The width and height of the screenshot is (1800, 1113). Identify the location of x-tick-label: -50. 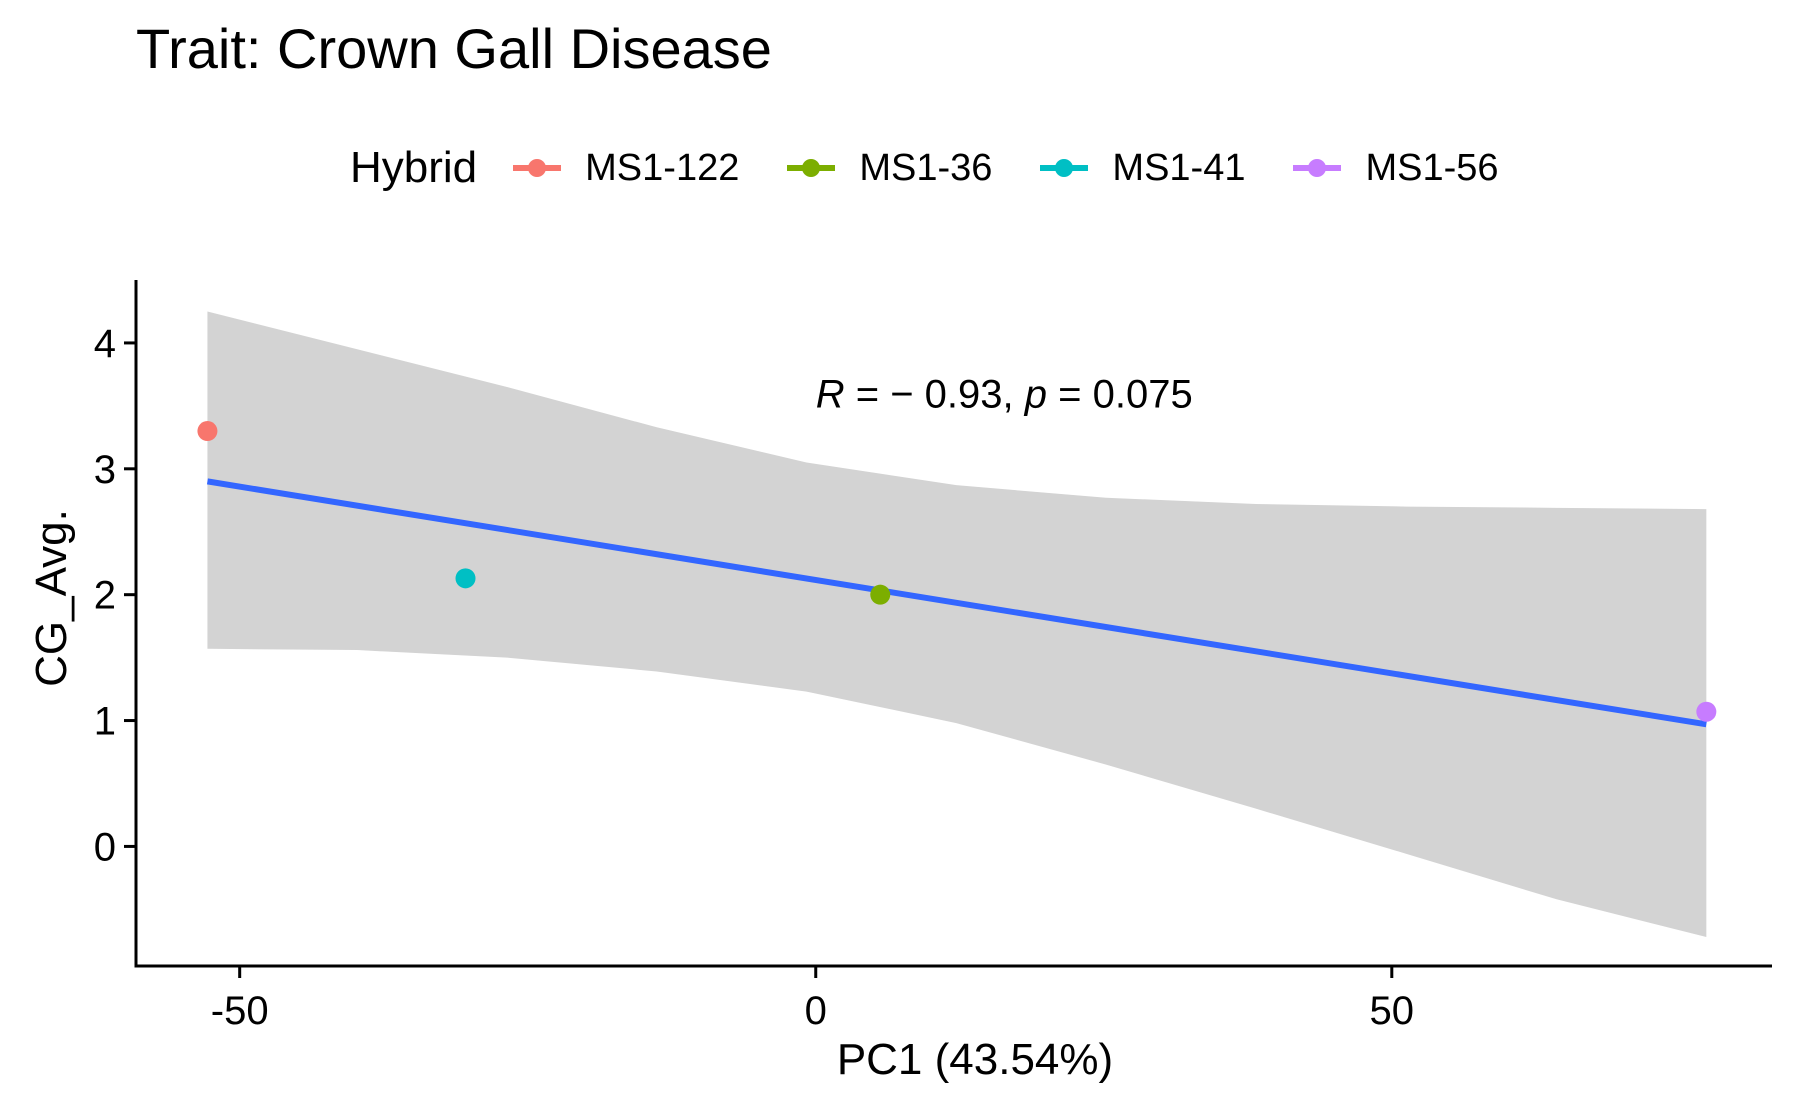
(240, 1011).